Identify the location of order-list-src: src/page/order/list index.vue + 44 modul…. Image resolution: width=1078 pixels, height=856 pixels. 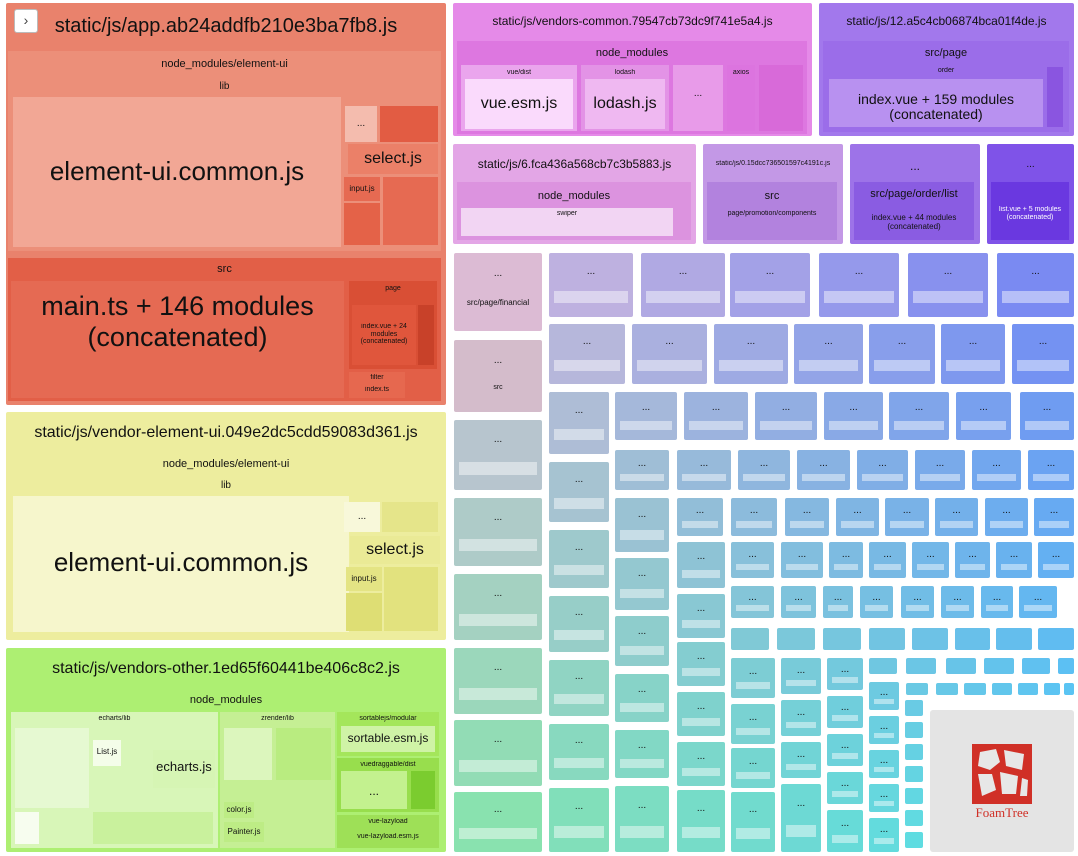
(914, 211).